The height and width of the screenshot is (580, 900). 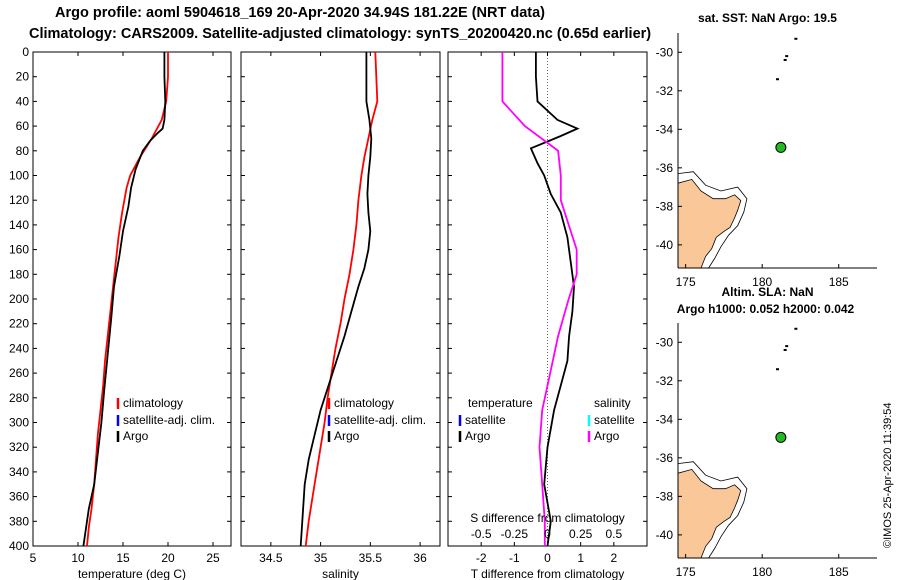 What do you see at coordinates (665, 206) in the screenshot?
I see `map-sst-ytick-label: -38` at bounding box center [665, 206].